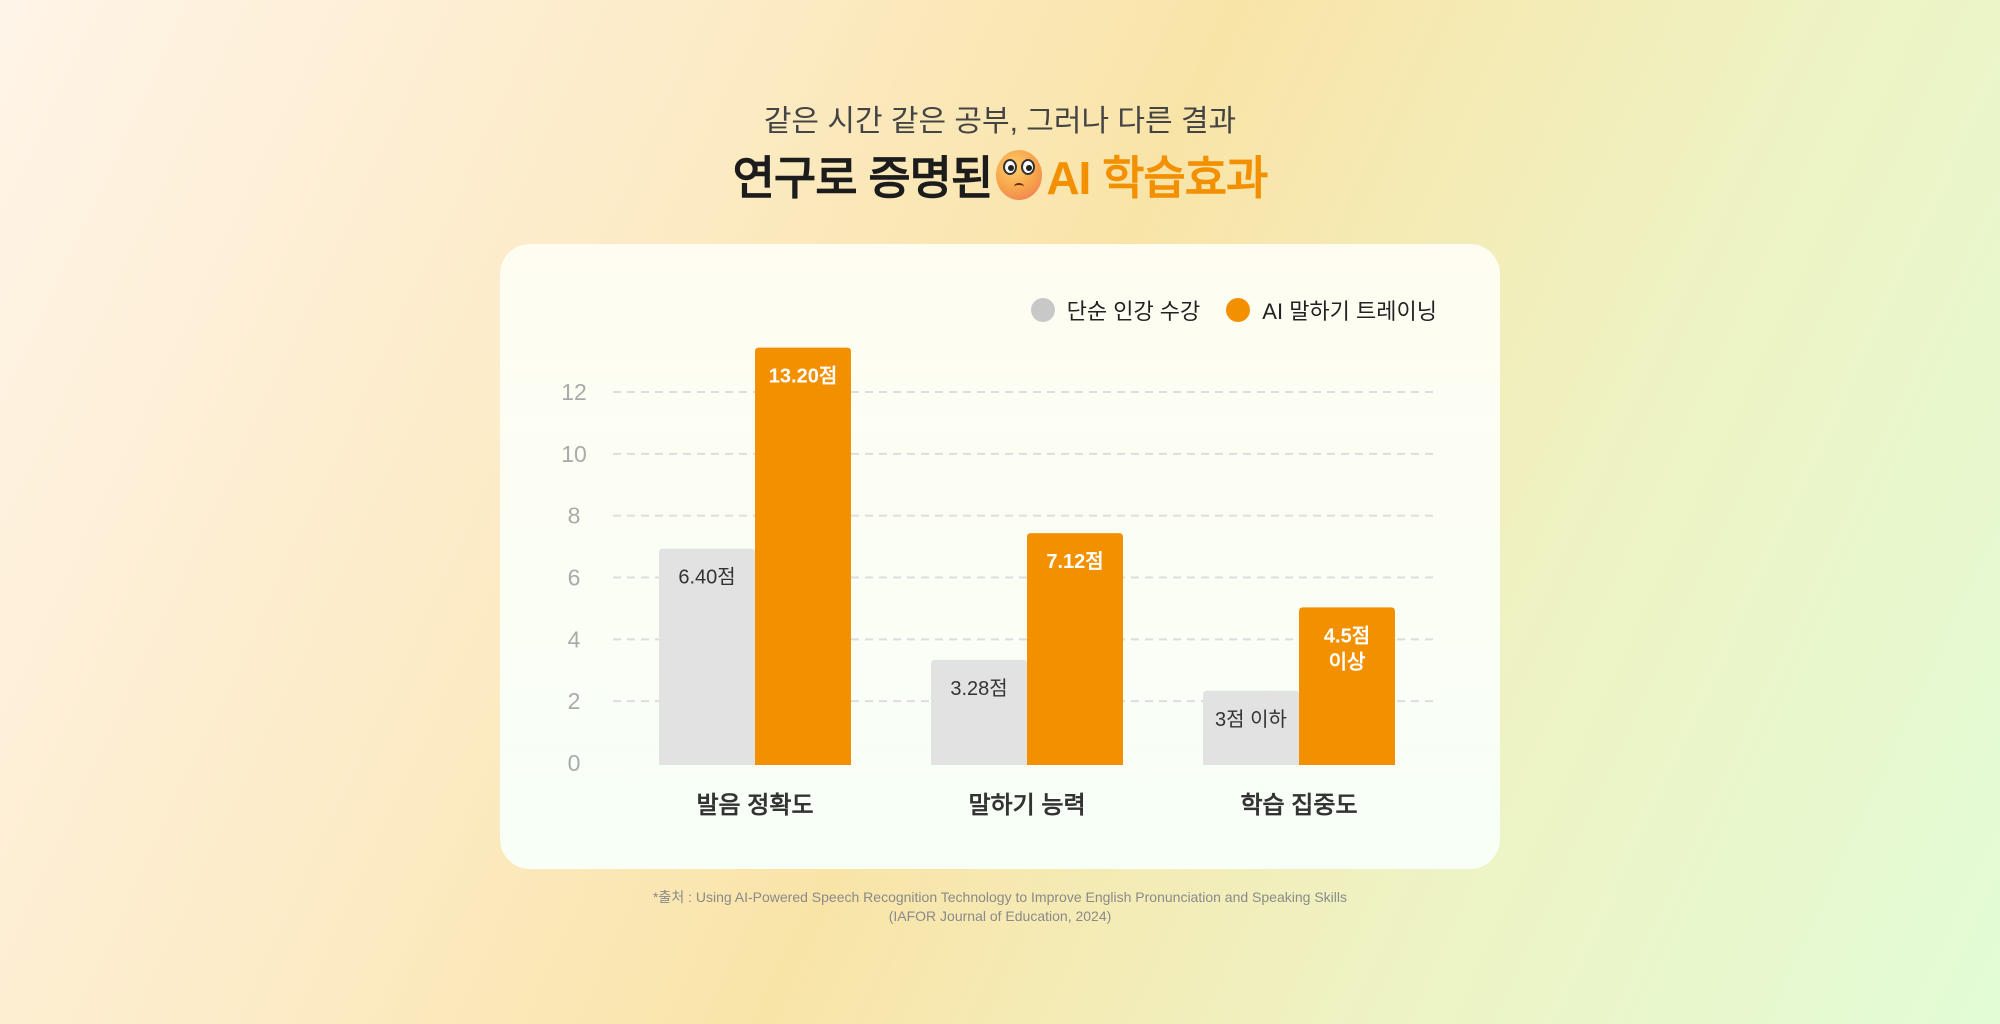 This screenshot has width=2000, height=1024. What do you see at coordinates (574, 454) in the screenshot?
I see `y-tick-label: 10` at bounding box center [574, 454].